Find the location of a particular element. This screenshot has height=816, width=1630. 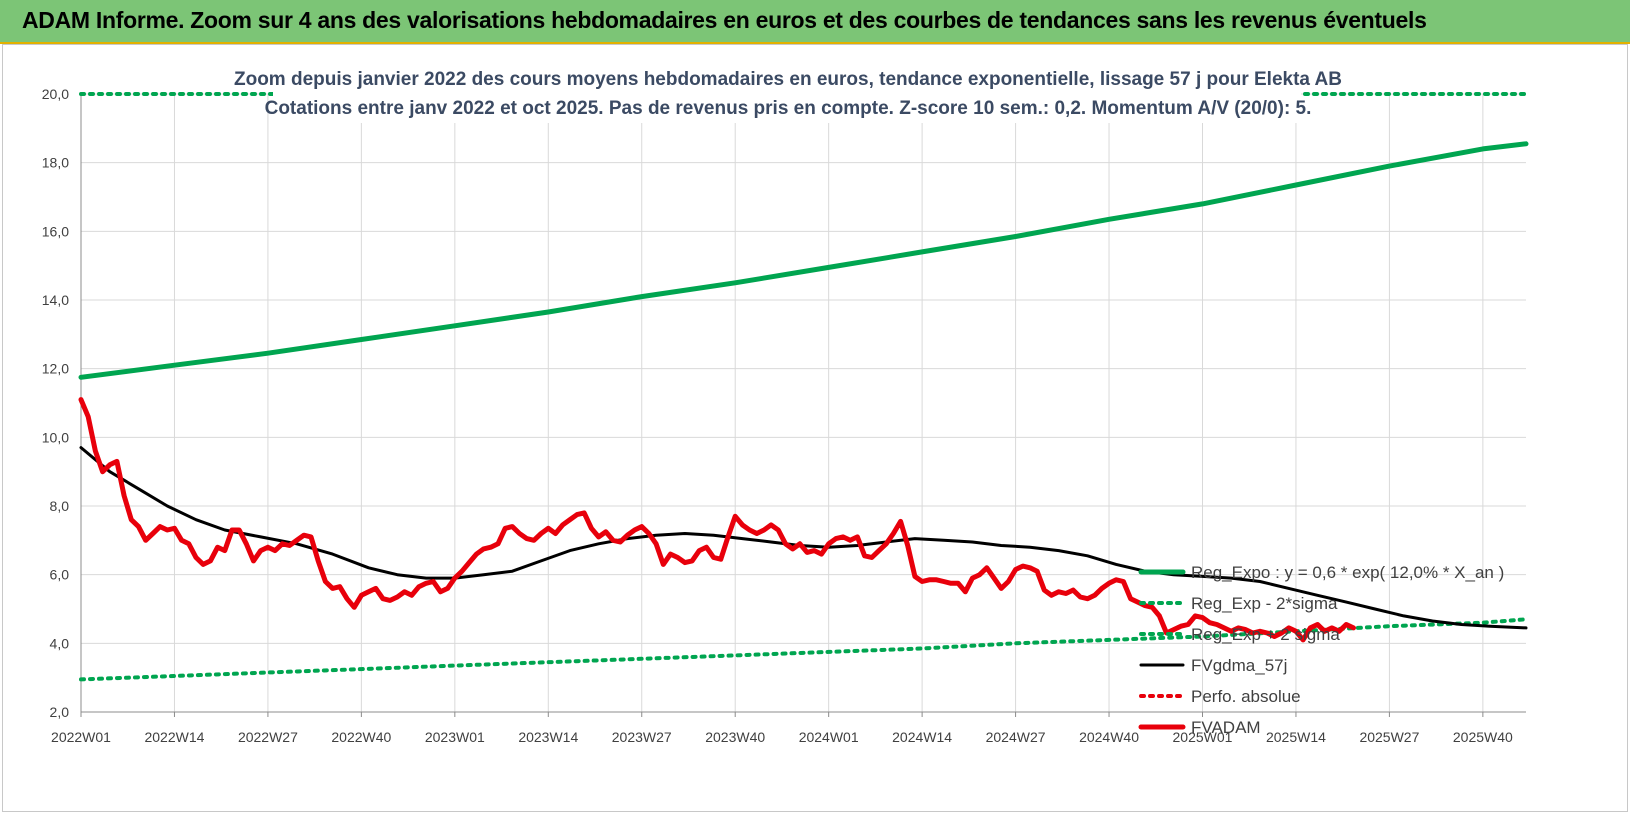

y-tick-label: 8,0 is located at coordinates (60, 506).